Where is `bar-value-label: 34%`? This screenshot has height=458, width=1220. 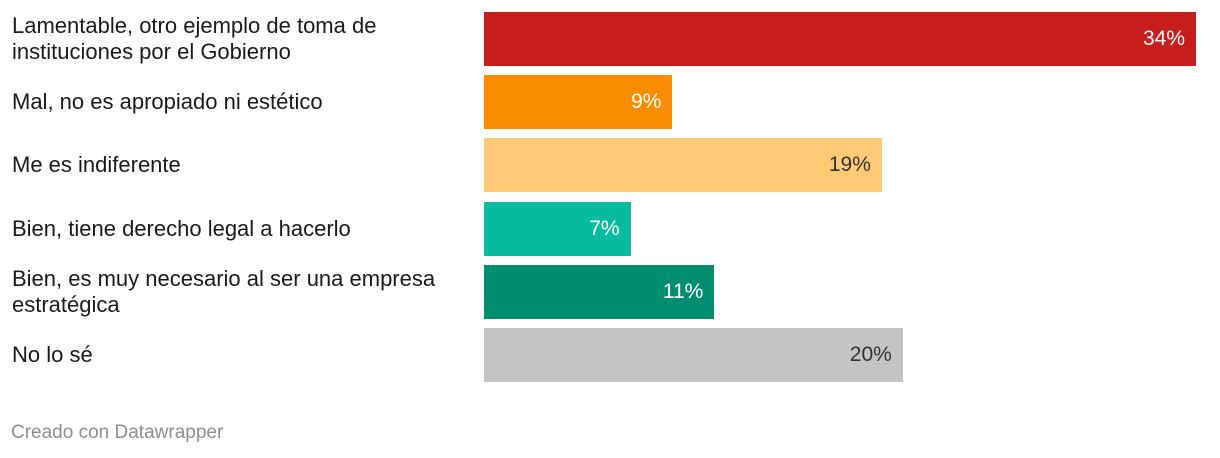 bar-value-label: 34% is located at coordinates (1163, 38).